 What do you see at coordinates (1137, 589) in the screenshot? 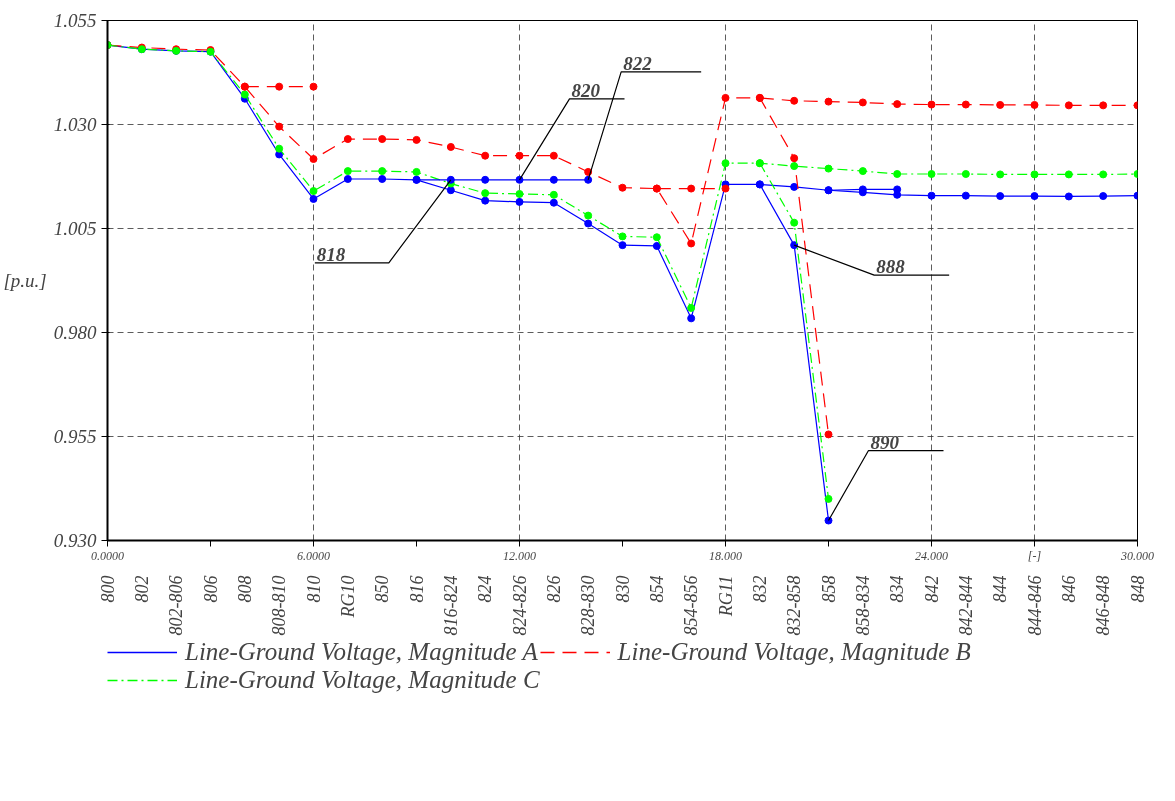
I see `x-tick-label: 848` at bounding box center [1137, 589].